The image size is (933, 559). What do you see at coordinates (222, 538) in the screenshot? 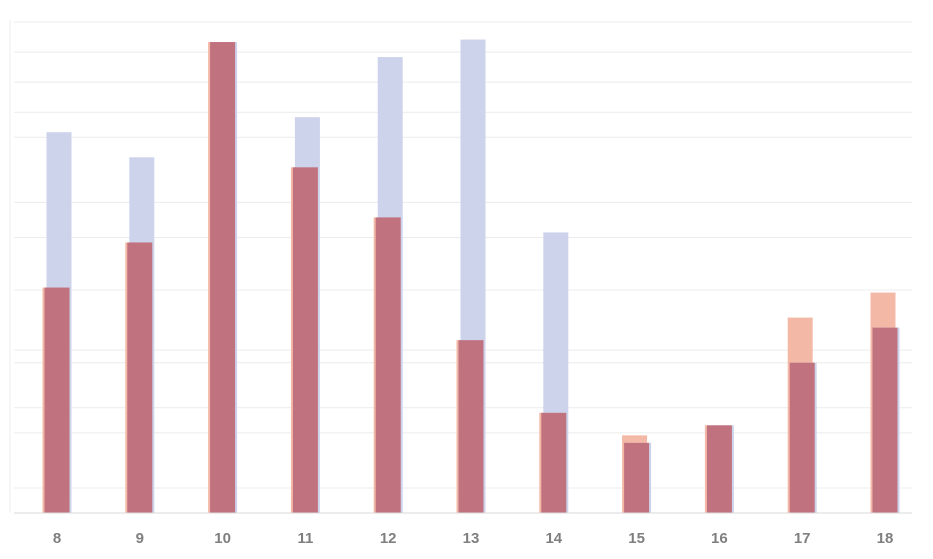
I see `x-tick-label-10: 10` at bounding box center [222, 538].